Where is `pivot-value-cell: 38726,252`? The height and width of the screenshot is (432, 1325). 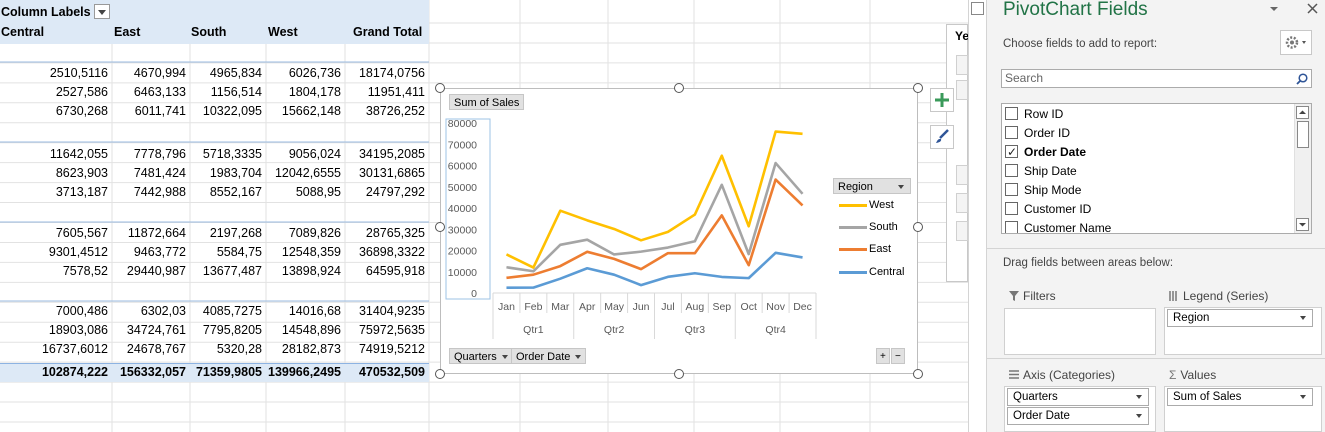
pivot-value-cell: 38726,252 is located at coordinates (395, 111).